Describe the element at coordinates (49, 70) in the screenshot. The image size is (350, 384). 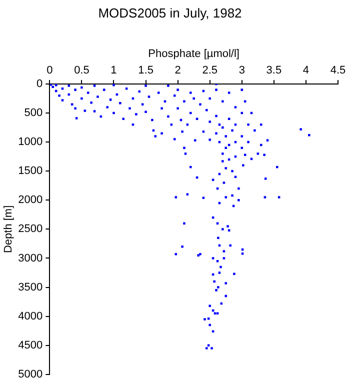
I see `x-tick-label: 0` at that location.